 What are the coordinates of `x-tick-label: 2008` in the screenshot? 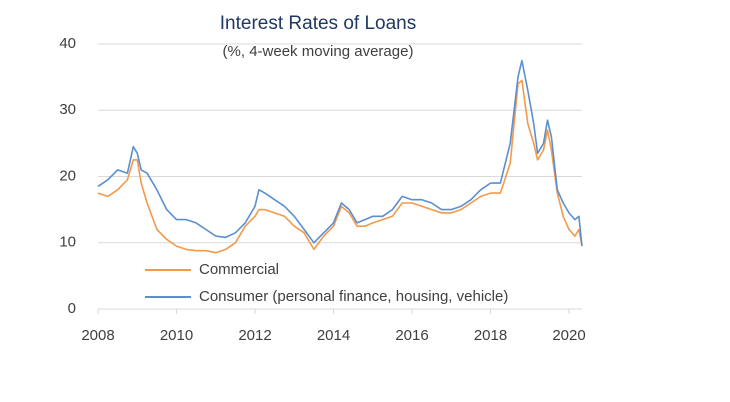 It's located at (97, 335).